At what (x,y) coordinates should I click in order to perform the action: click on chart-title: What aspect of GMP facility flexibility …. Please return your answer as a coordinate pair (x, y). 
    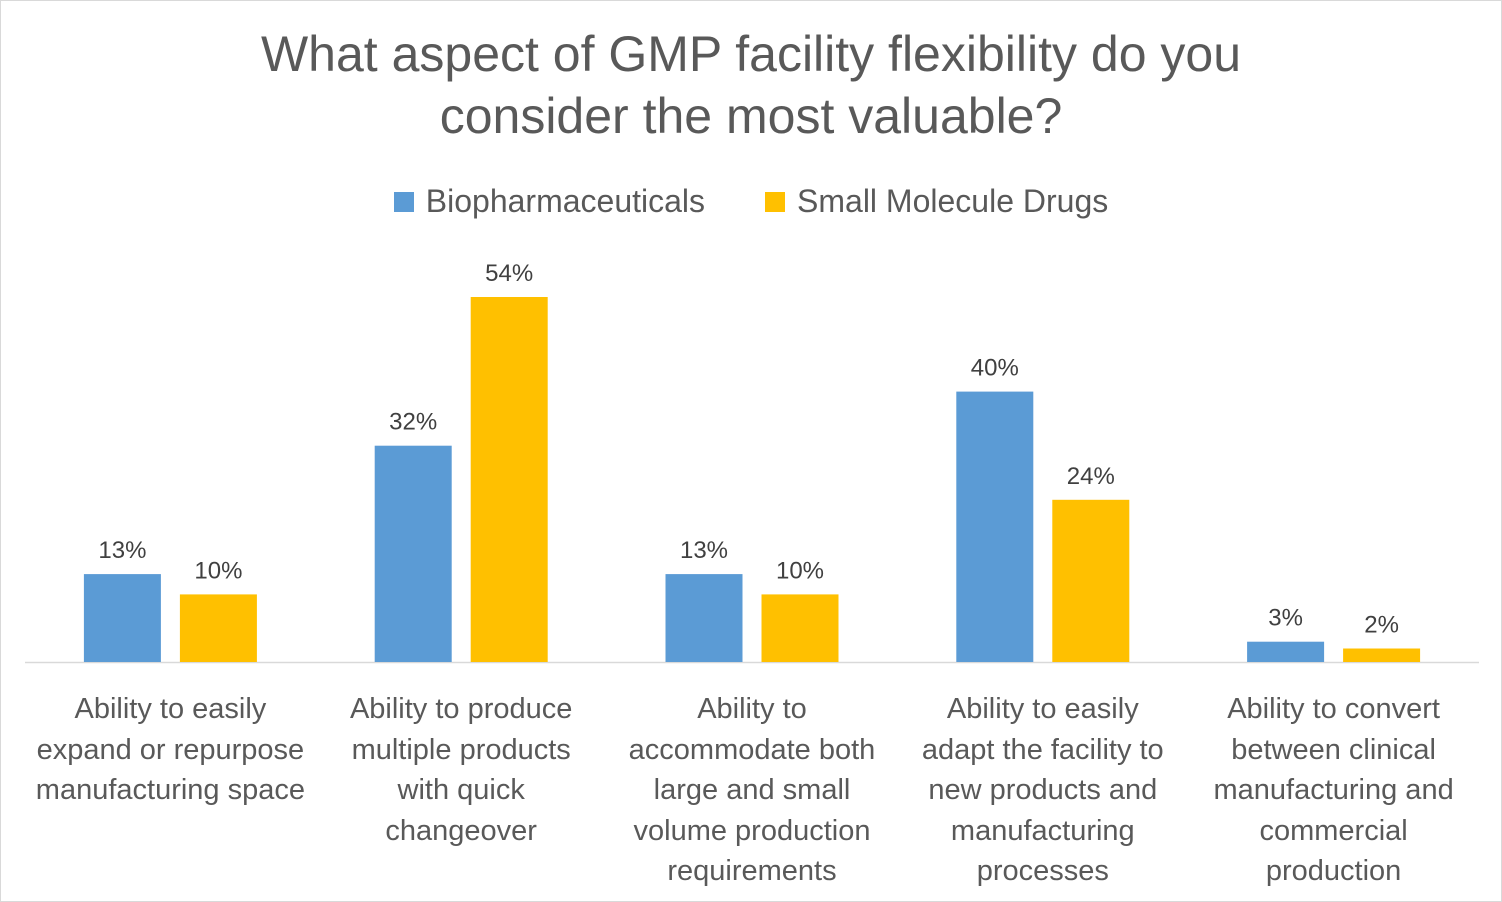
    Looking at the image, I should click on (751, 85).